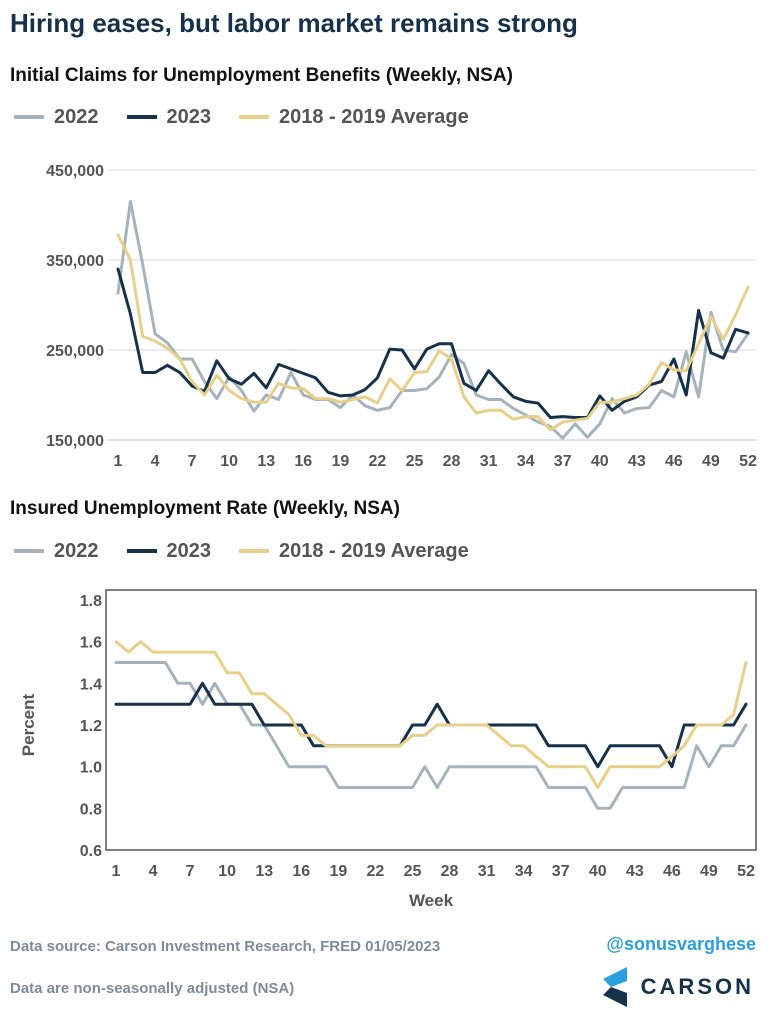 This screenshot has height=1024, width=770. I want to click on y-tick-label: 1.2, so click(91, 726).